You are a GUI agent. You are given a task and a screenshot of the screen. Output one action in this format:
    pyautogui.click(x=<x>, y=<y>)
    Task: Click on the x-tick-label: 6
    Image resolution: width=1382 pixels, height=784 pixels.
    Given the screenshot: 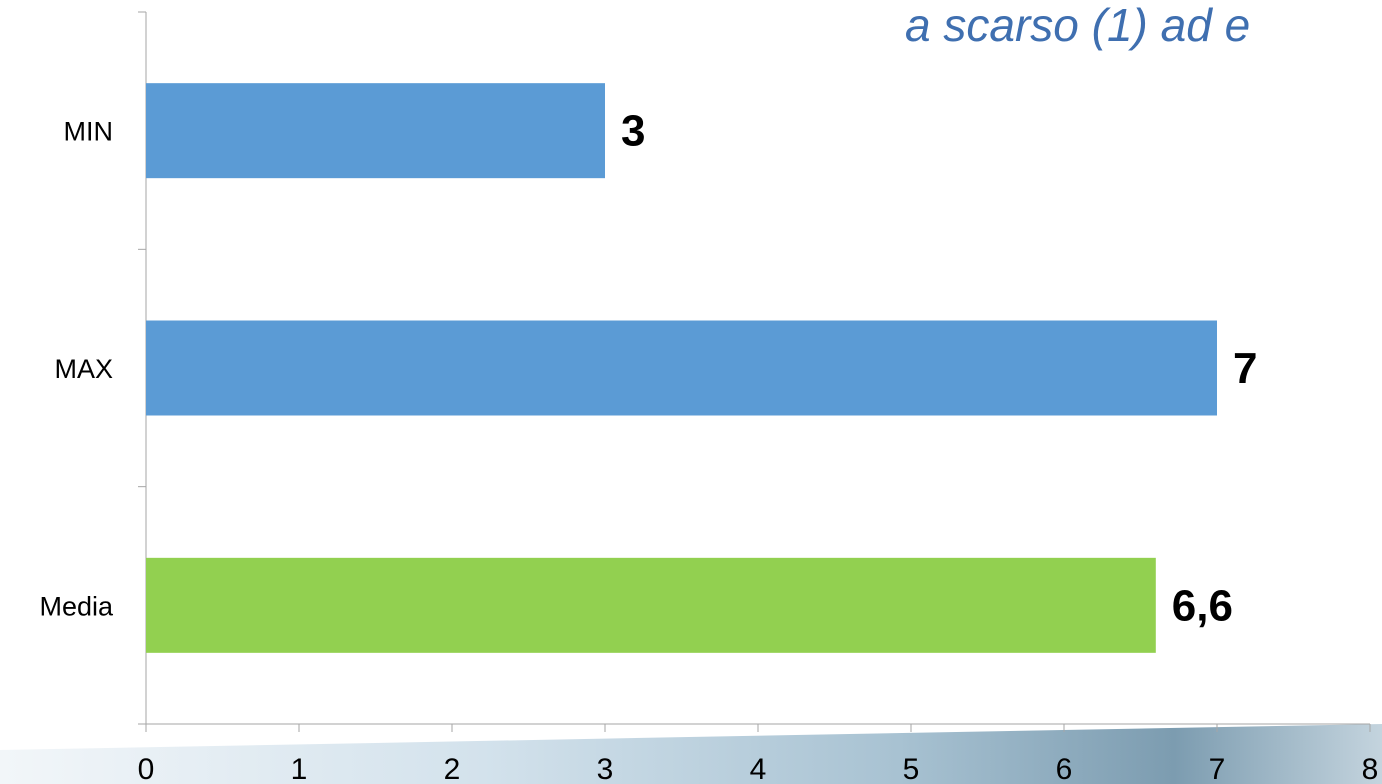 What is the action you would take?
    pyautogui.click(x=1064, y=768)
    